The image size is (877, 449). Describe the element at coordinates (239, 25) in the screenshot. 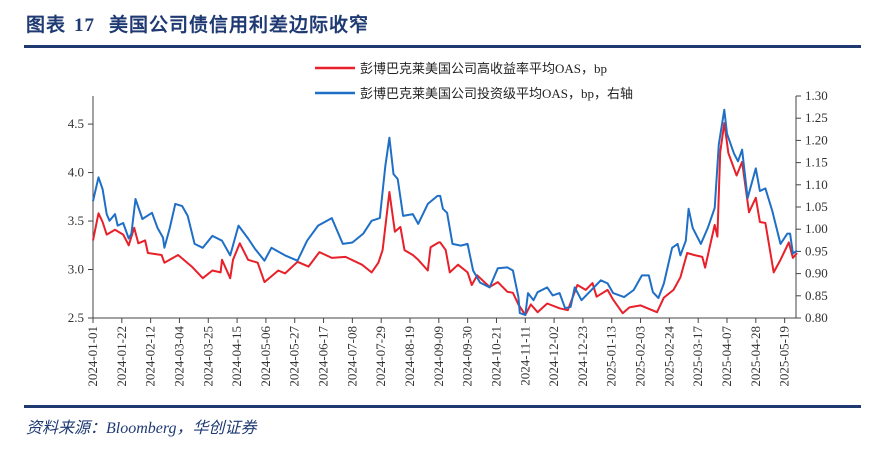

I see `figure-title-text: 美国公司债信用利差边际收窄` at that location.